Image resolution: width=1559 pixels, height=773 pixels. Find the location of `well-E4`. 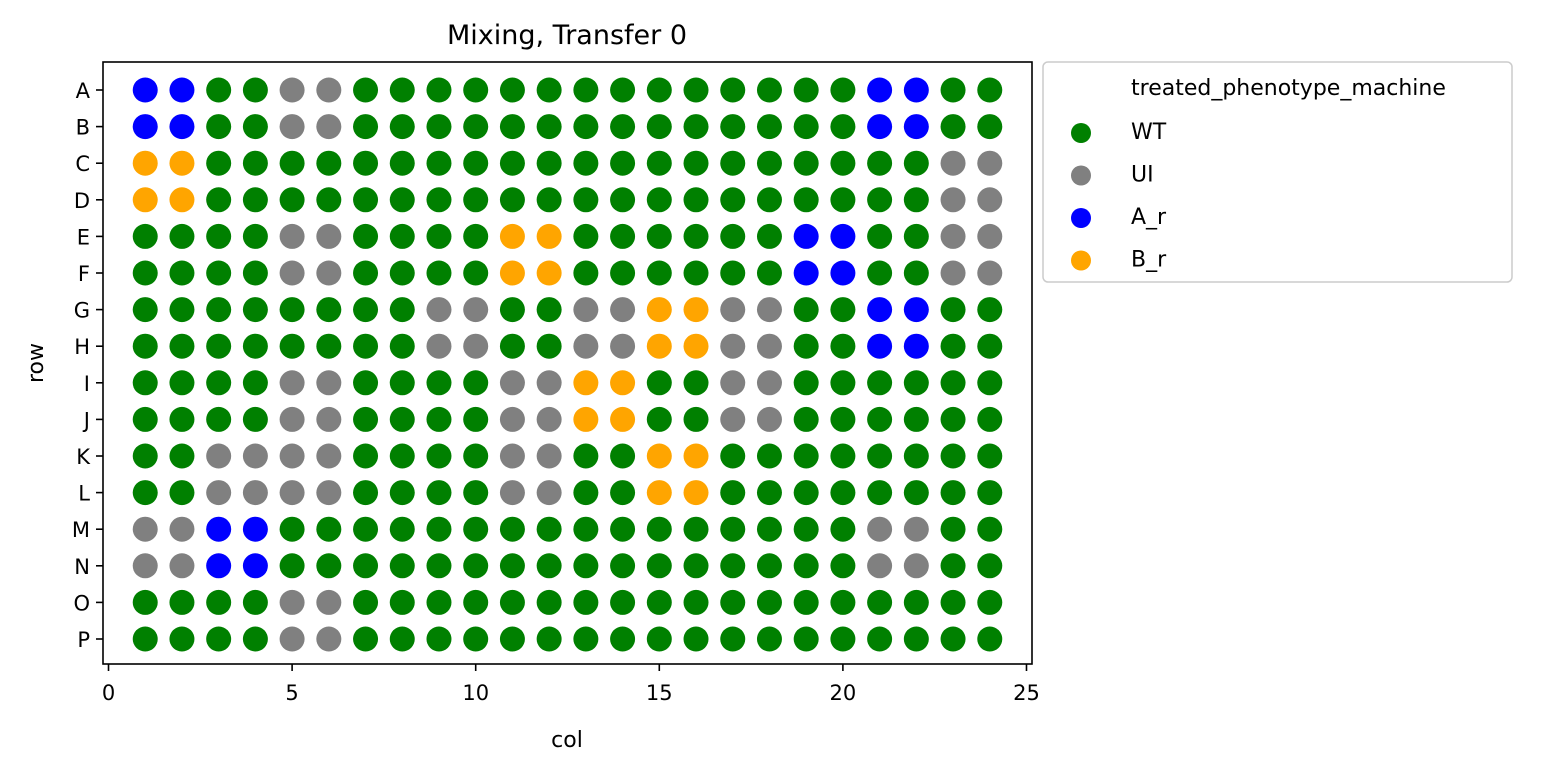

well-E4 is located at coordinates (255, 236).